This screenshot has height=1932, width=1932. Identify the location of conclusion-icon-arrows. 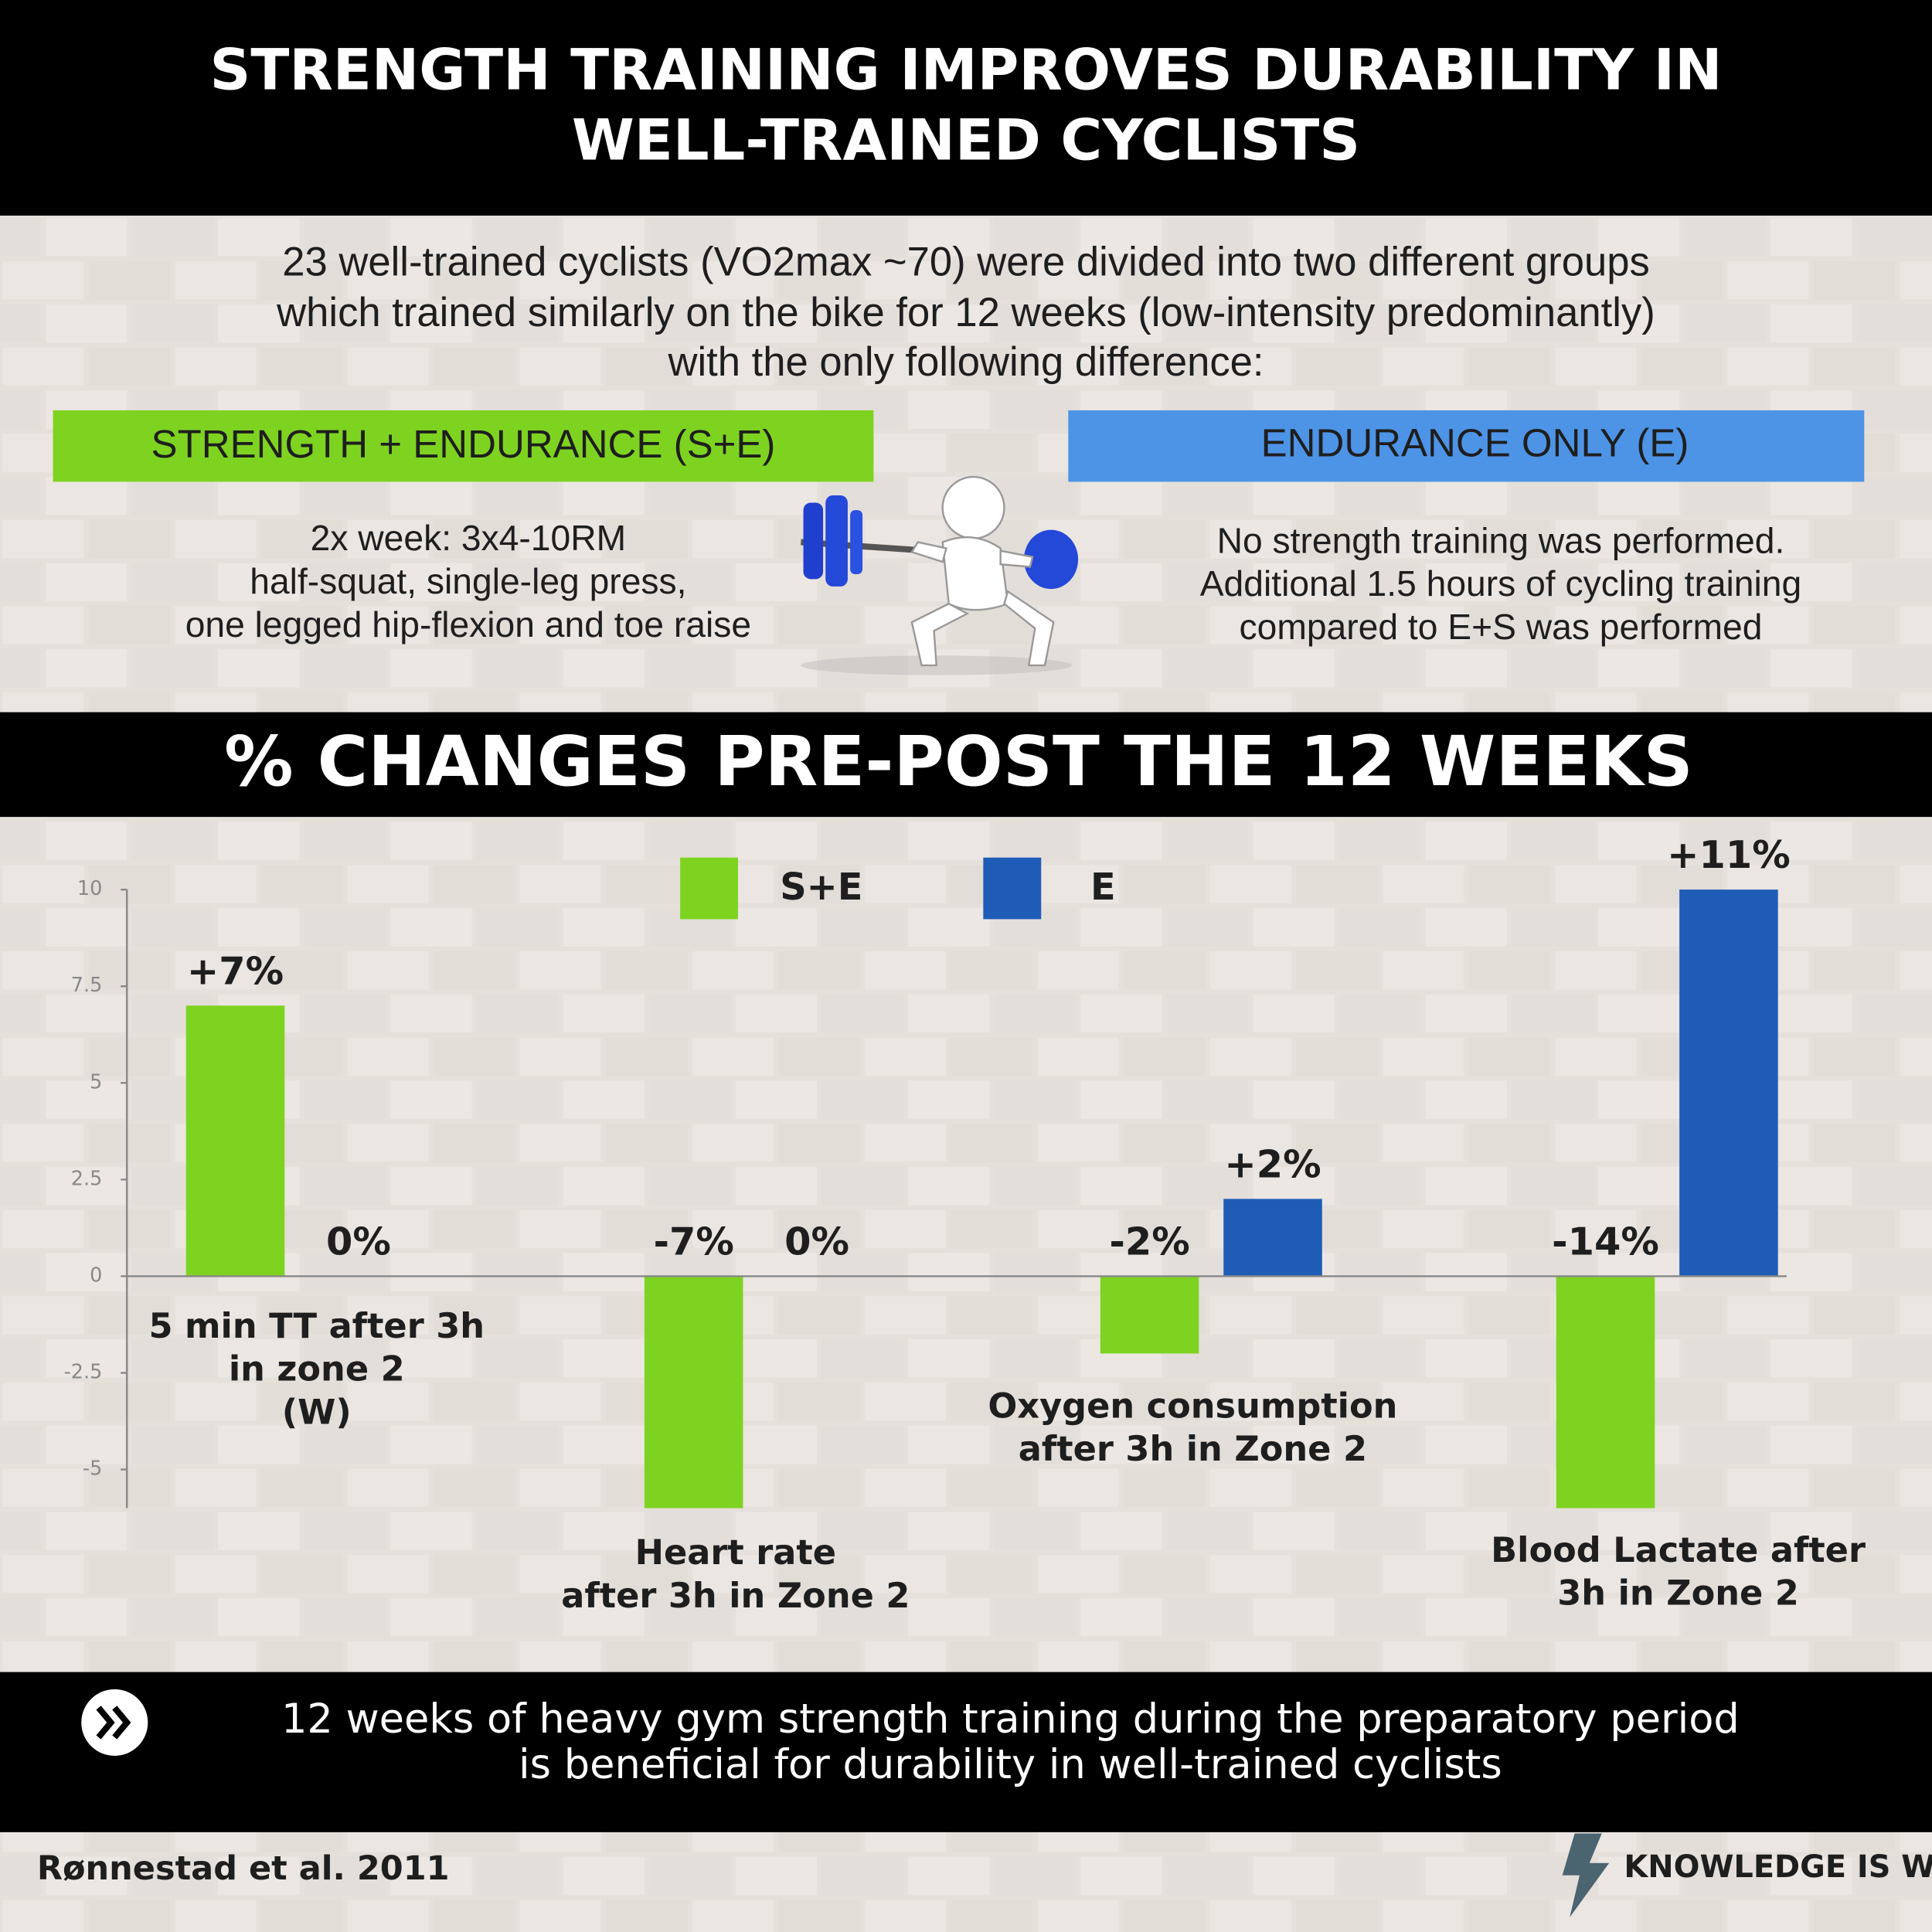
(113, 1723).